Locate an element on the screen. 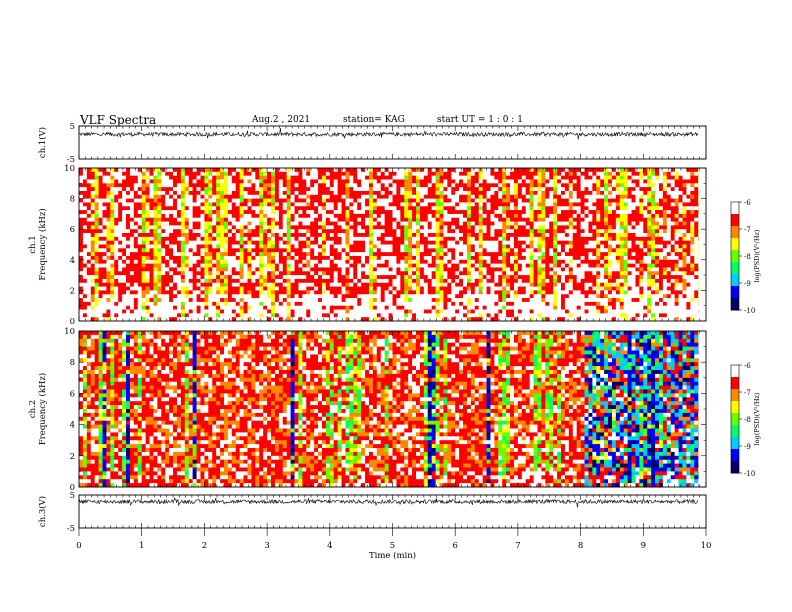  station-label: station= KAG is located at coordinates (374, 120).